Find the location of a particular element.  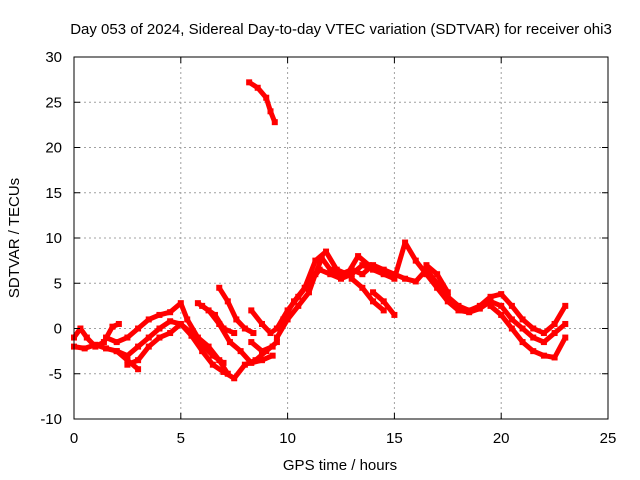

y-tick-label: -10 is located at coordinates (51, 419).